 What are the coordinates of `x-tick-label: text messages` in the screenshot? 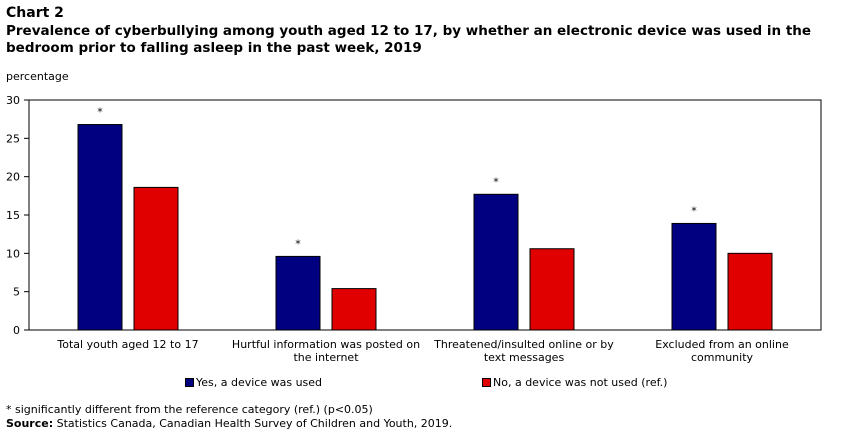 It's located at (524, 357).